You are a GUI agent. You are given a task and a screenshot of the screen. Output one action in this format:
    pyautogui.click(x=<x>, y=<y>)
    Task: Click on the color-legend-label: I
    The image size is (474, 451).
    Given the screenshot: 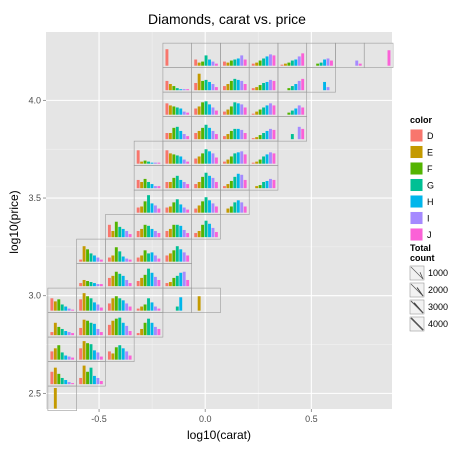 What is the action you would take?
    pyautogui.click(x=428, y=219)
    